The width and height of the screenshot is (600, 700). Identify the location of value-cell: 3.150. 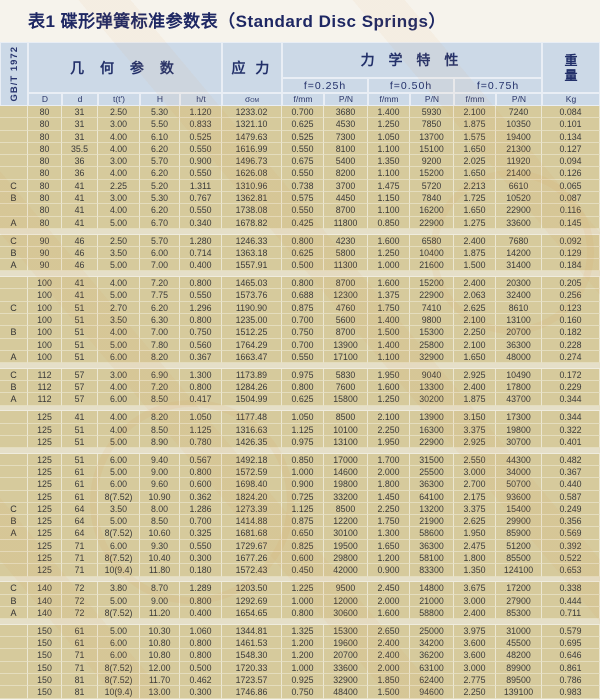
(475, 417).